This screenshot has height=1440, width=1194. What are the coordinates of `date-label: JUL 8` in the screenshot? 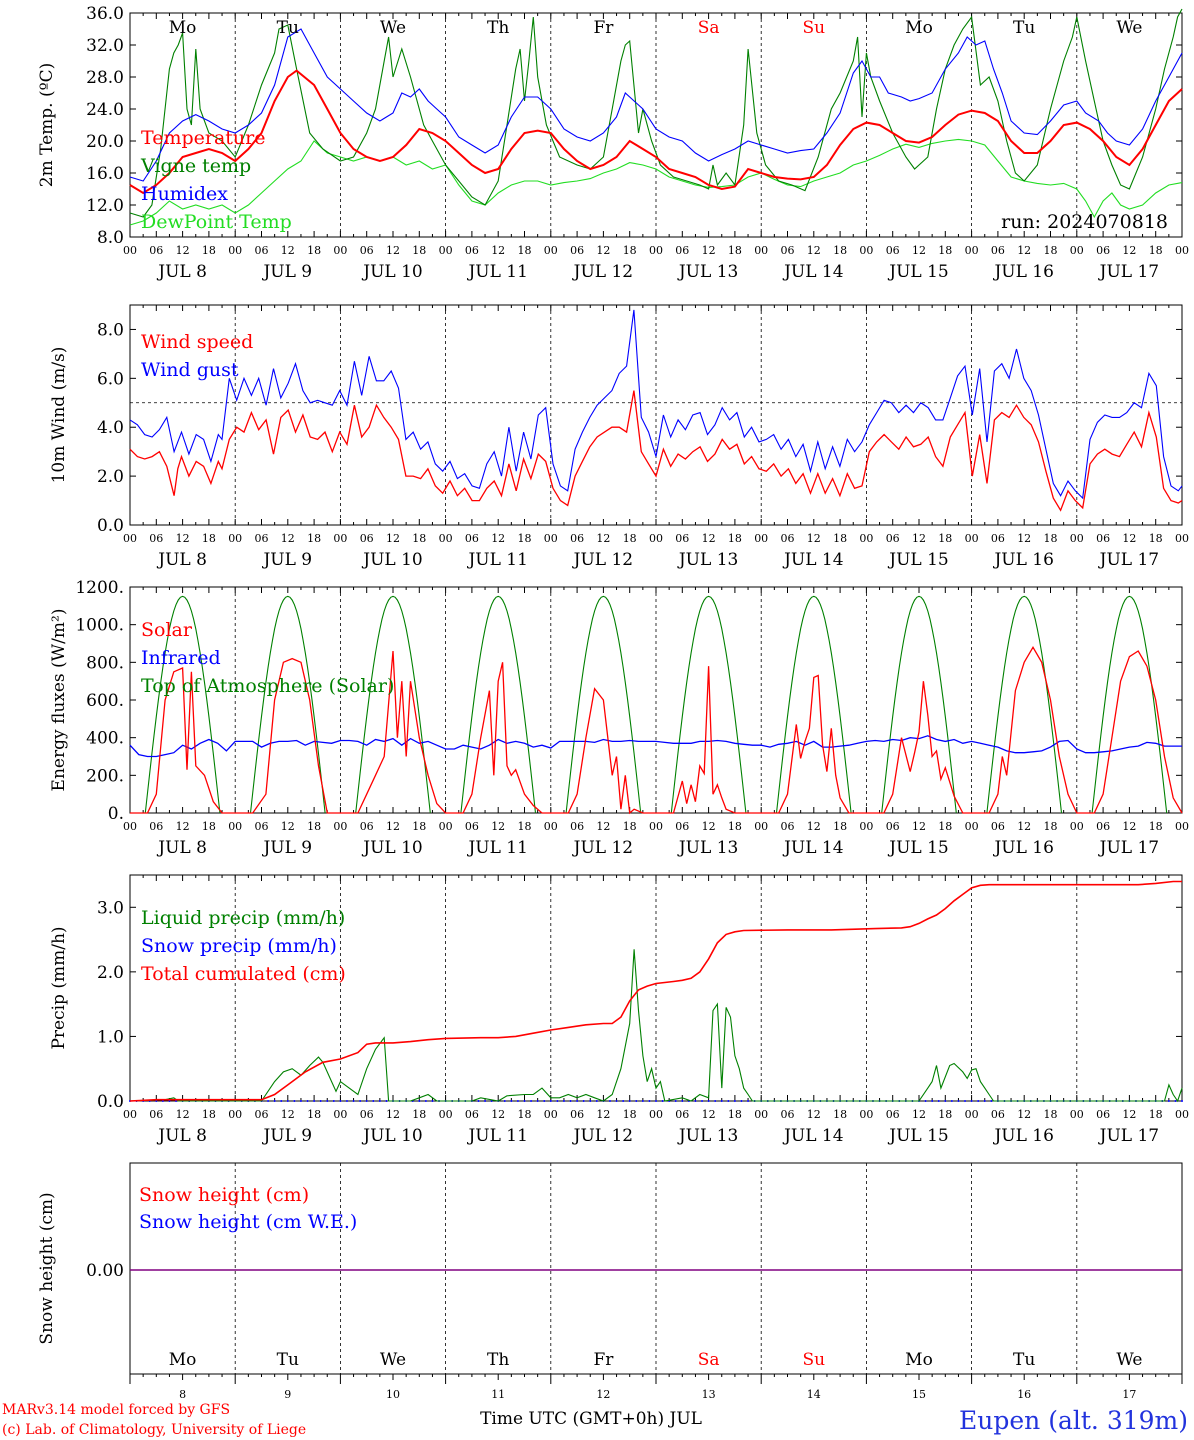 It's located at (181, 1136).